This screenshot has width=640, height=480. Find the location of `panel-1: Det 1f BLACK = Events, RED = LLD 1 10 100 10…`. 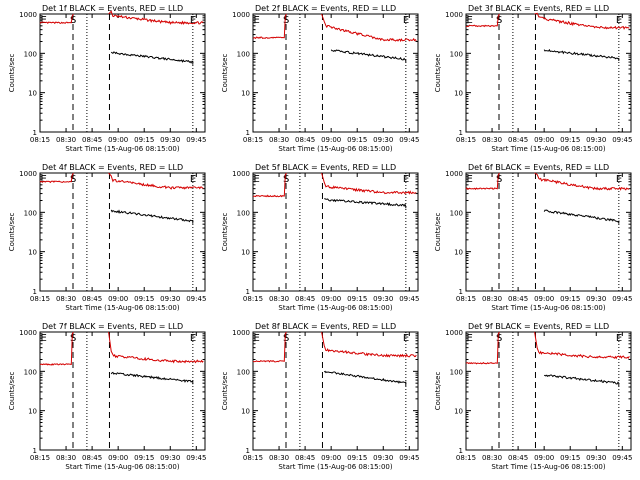

panel-1: Det 1f BLACK = Events, RED = LLD 1 10 100 10… is located at coordinates (107, 78).